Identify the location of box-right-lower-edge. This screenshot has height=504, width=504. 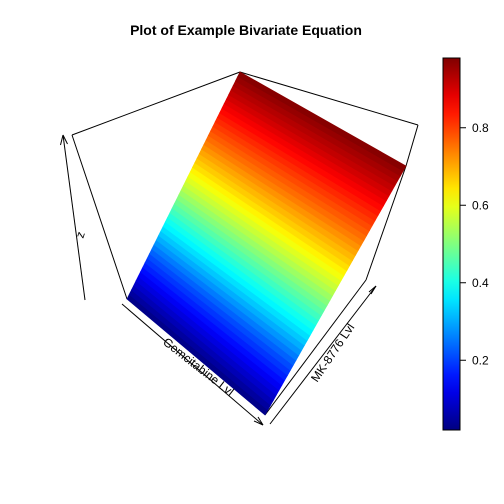
(386, 223).